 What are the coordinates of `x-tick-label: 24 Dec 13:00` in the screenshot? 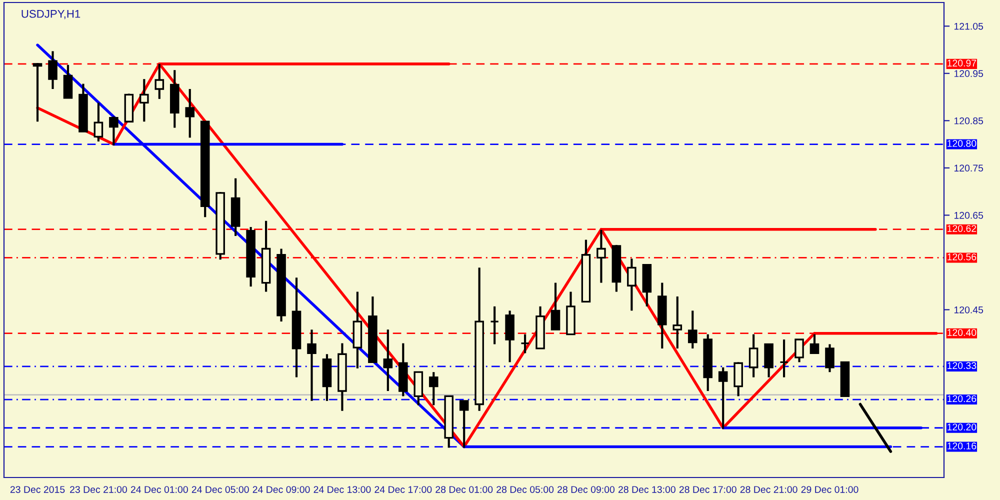 It's located at (342, 489).